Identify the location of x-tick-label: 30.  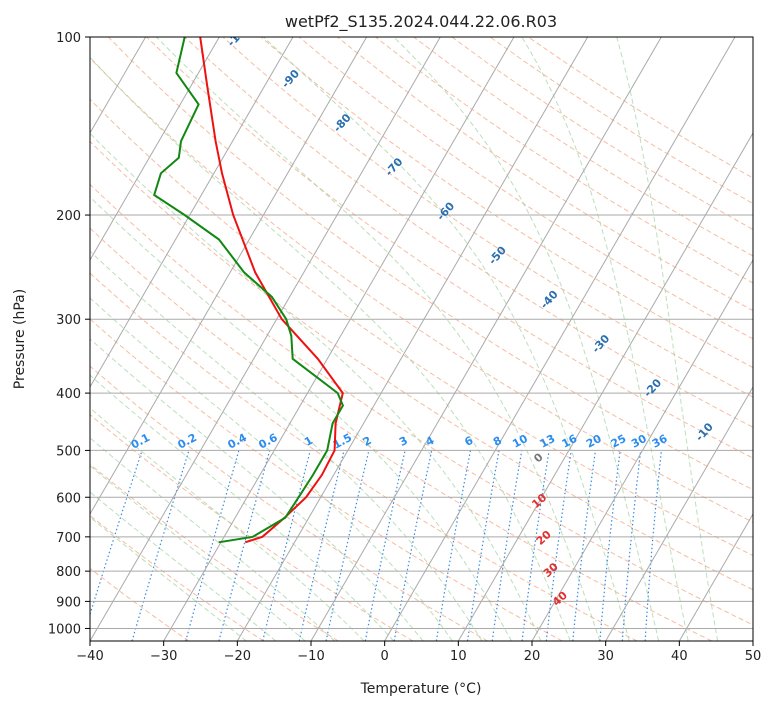
(605, 656).